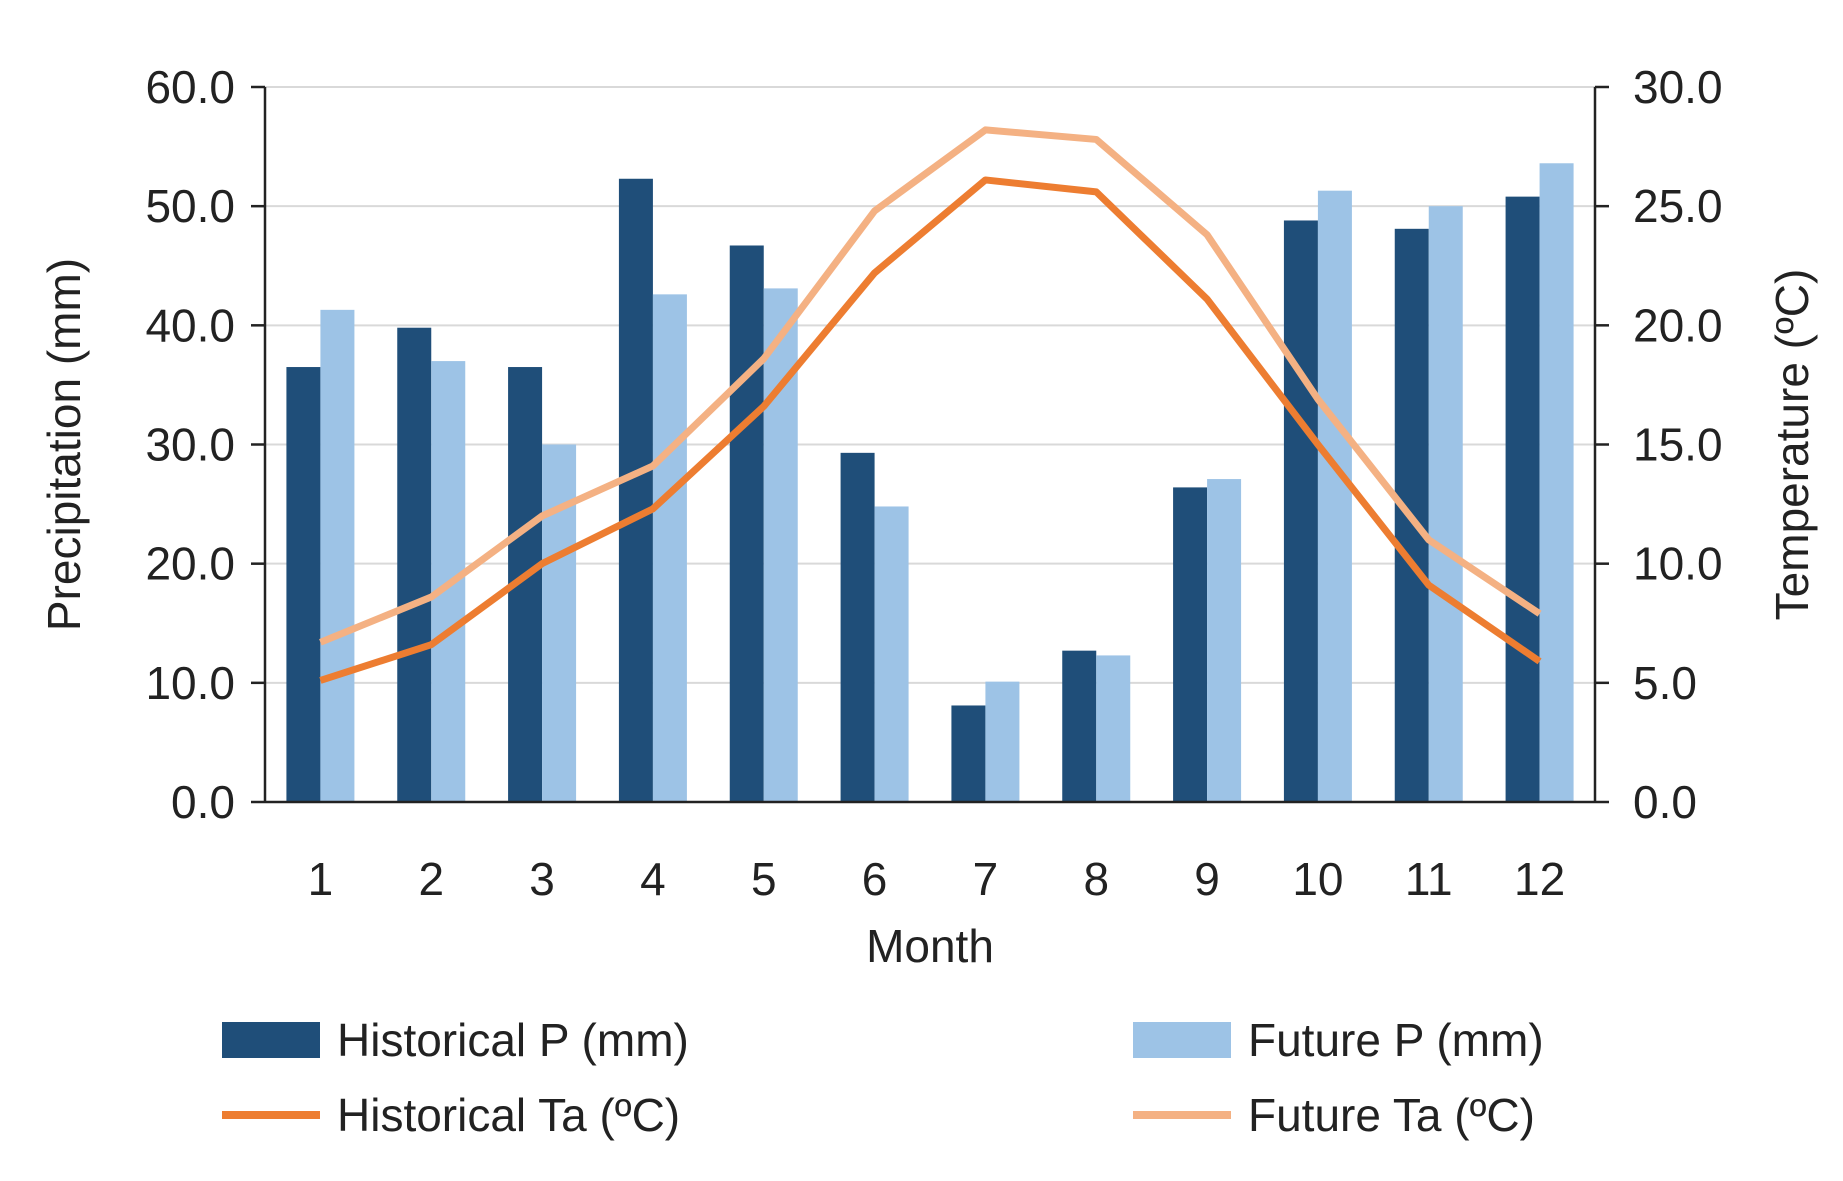 This screenshot has height=1181, width=1843. Describe the element at coordinates (190, 564) in the screenshot. I see `y-tick-label-left: 20.0` at that location.